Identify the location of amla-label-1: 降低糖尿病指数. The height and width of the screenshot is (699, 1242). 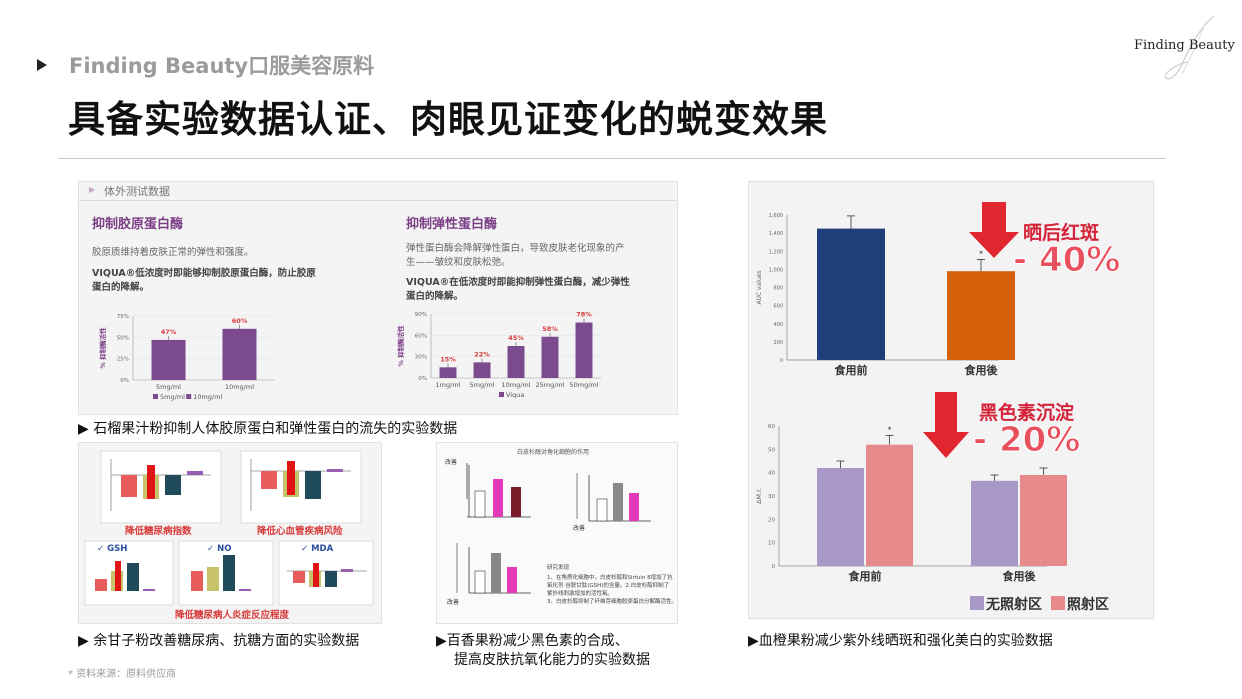
(158, 531).